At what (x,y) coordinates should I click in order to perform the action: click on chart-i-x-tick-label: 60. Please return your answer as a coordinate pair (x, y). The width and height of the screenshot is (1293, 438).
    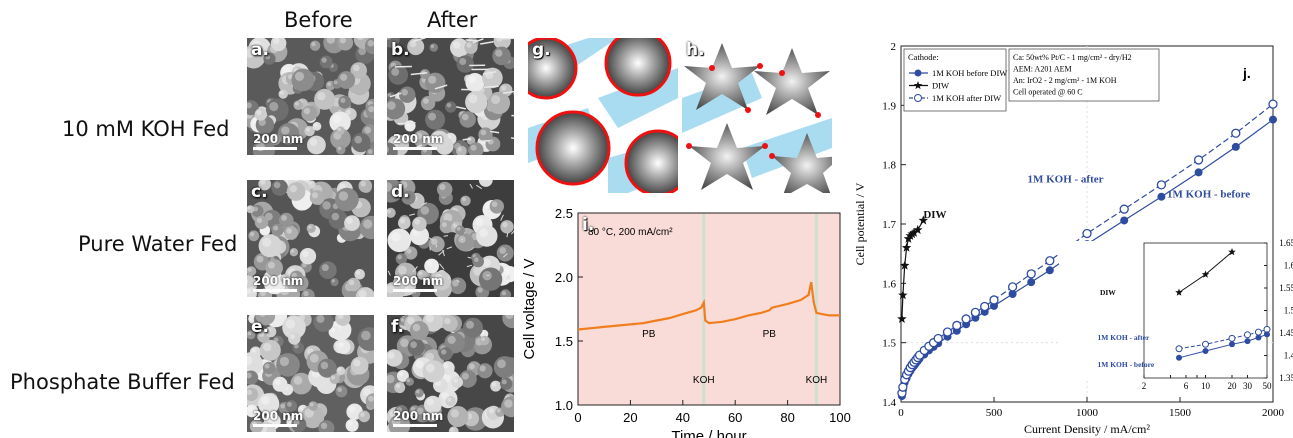
    Looking at the image, I should click on (735, 417).